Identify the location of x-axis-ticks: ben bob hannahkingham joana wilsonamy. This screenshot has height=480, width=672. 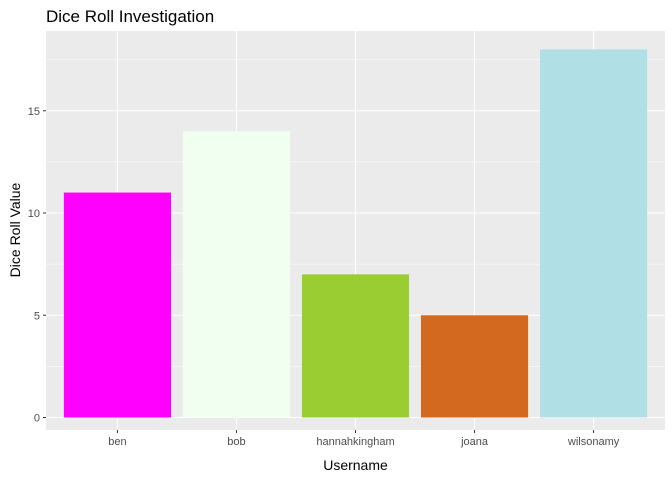
(364, 439).